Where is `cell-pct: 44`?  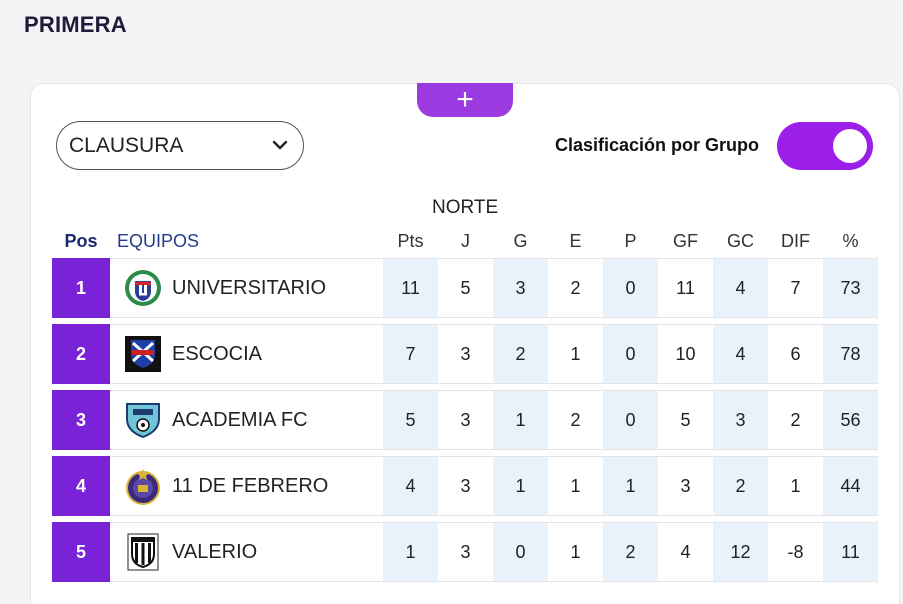 cell-pct: 44 is located at coordinates (850, 486).